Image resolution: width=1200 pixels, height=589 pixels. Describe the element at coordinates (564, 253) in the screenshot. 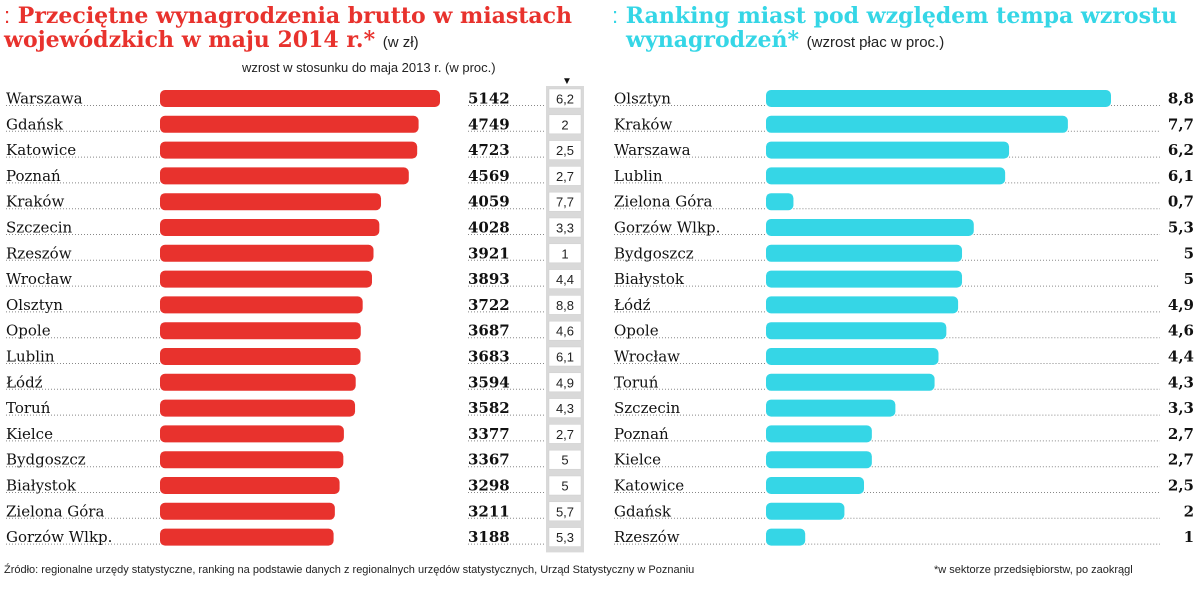

I see `growth-value-label: 1` at that location.